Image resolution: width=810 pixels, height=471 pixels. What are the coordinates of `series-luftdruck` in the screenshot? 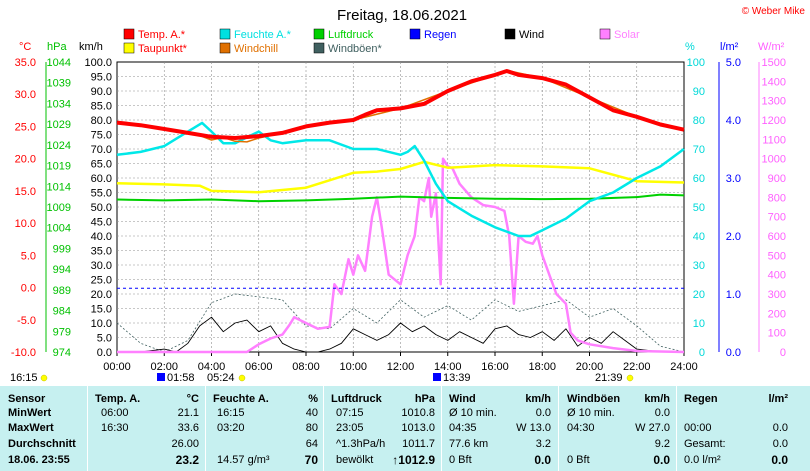 It's located at (400, 198).